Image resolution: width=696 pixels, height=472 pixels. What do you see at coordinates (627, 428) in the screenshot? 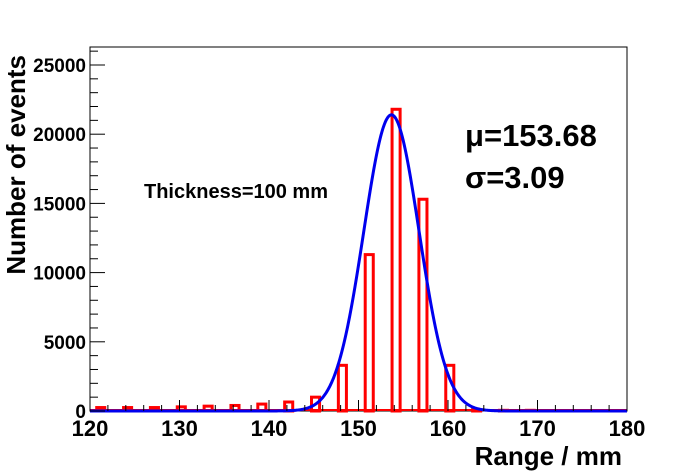
I see `x-tick-label: 180` at bounding box center [627, 428].